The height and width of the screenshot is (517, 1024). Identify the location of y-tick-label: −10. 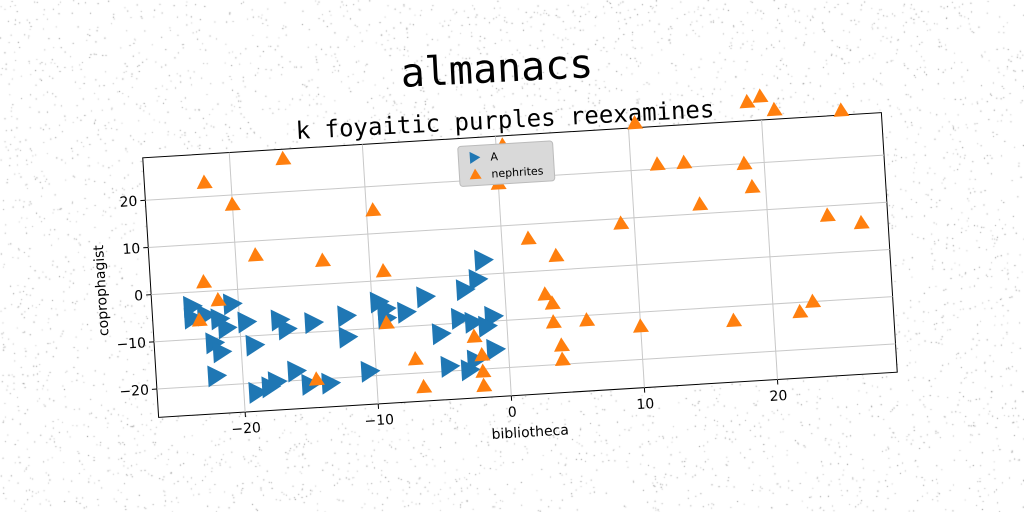
(131, 344).